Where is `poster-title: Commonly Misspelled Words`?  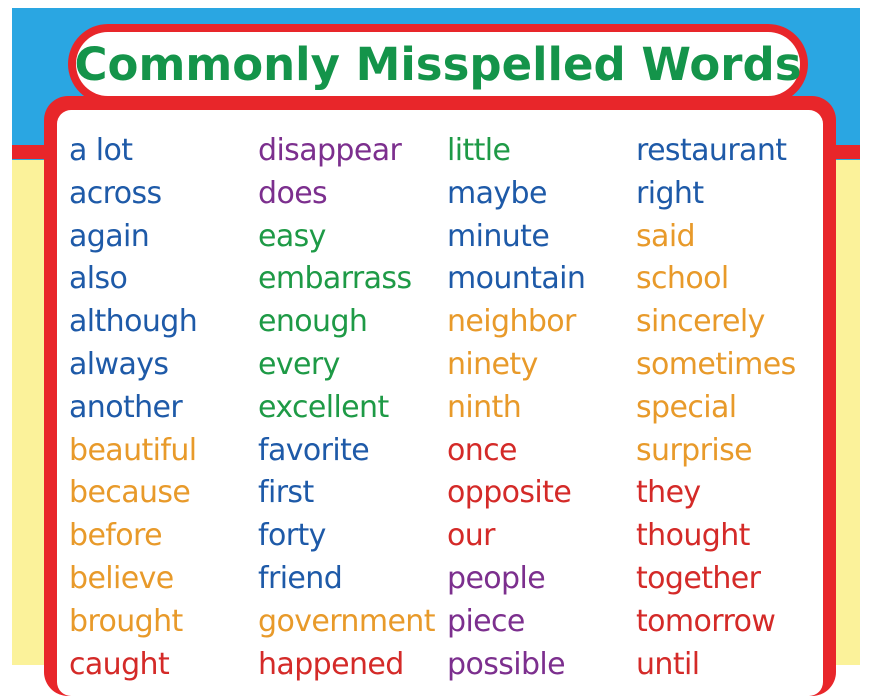 poster-title: Commonly Misspelled Words is located at coordinates (438, 64).